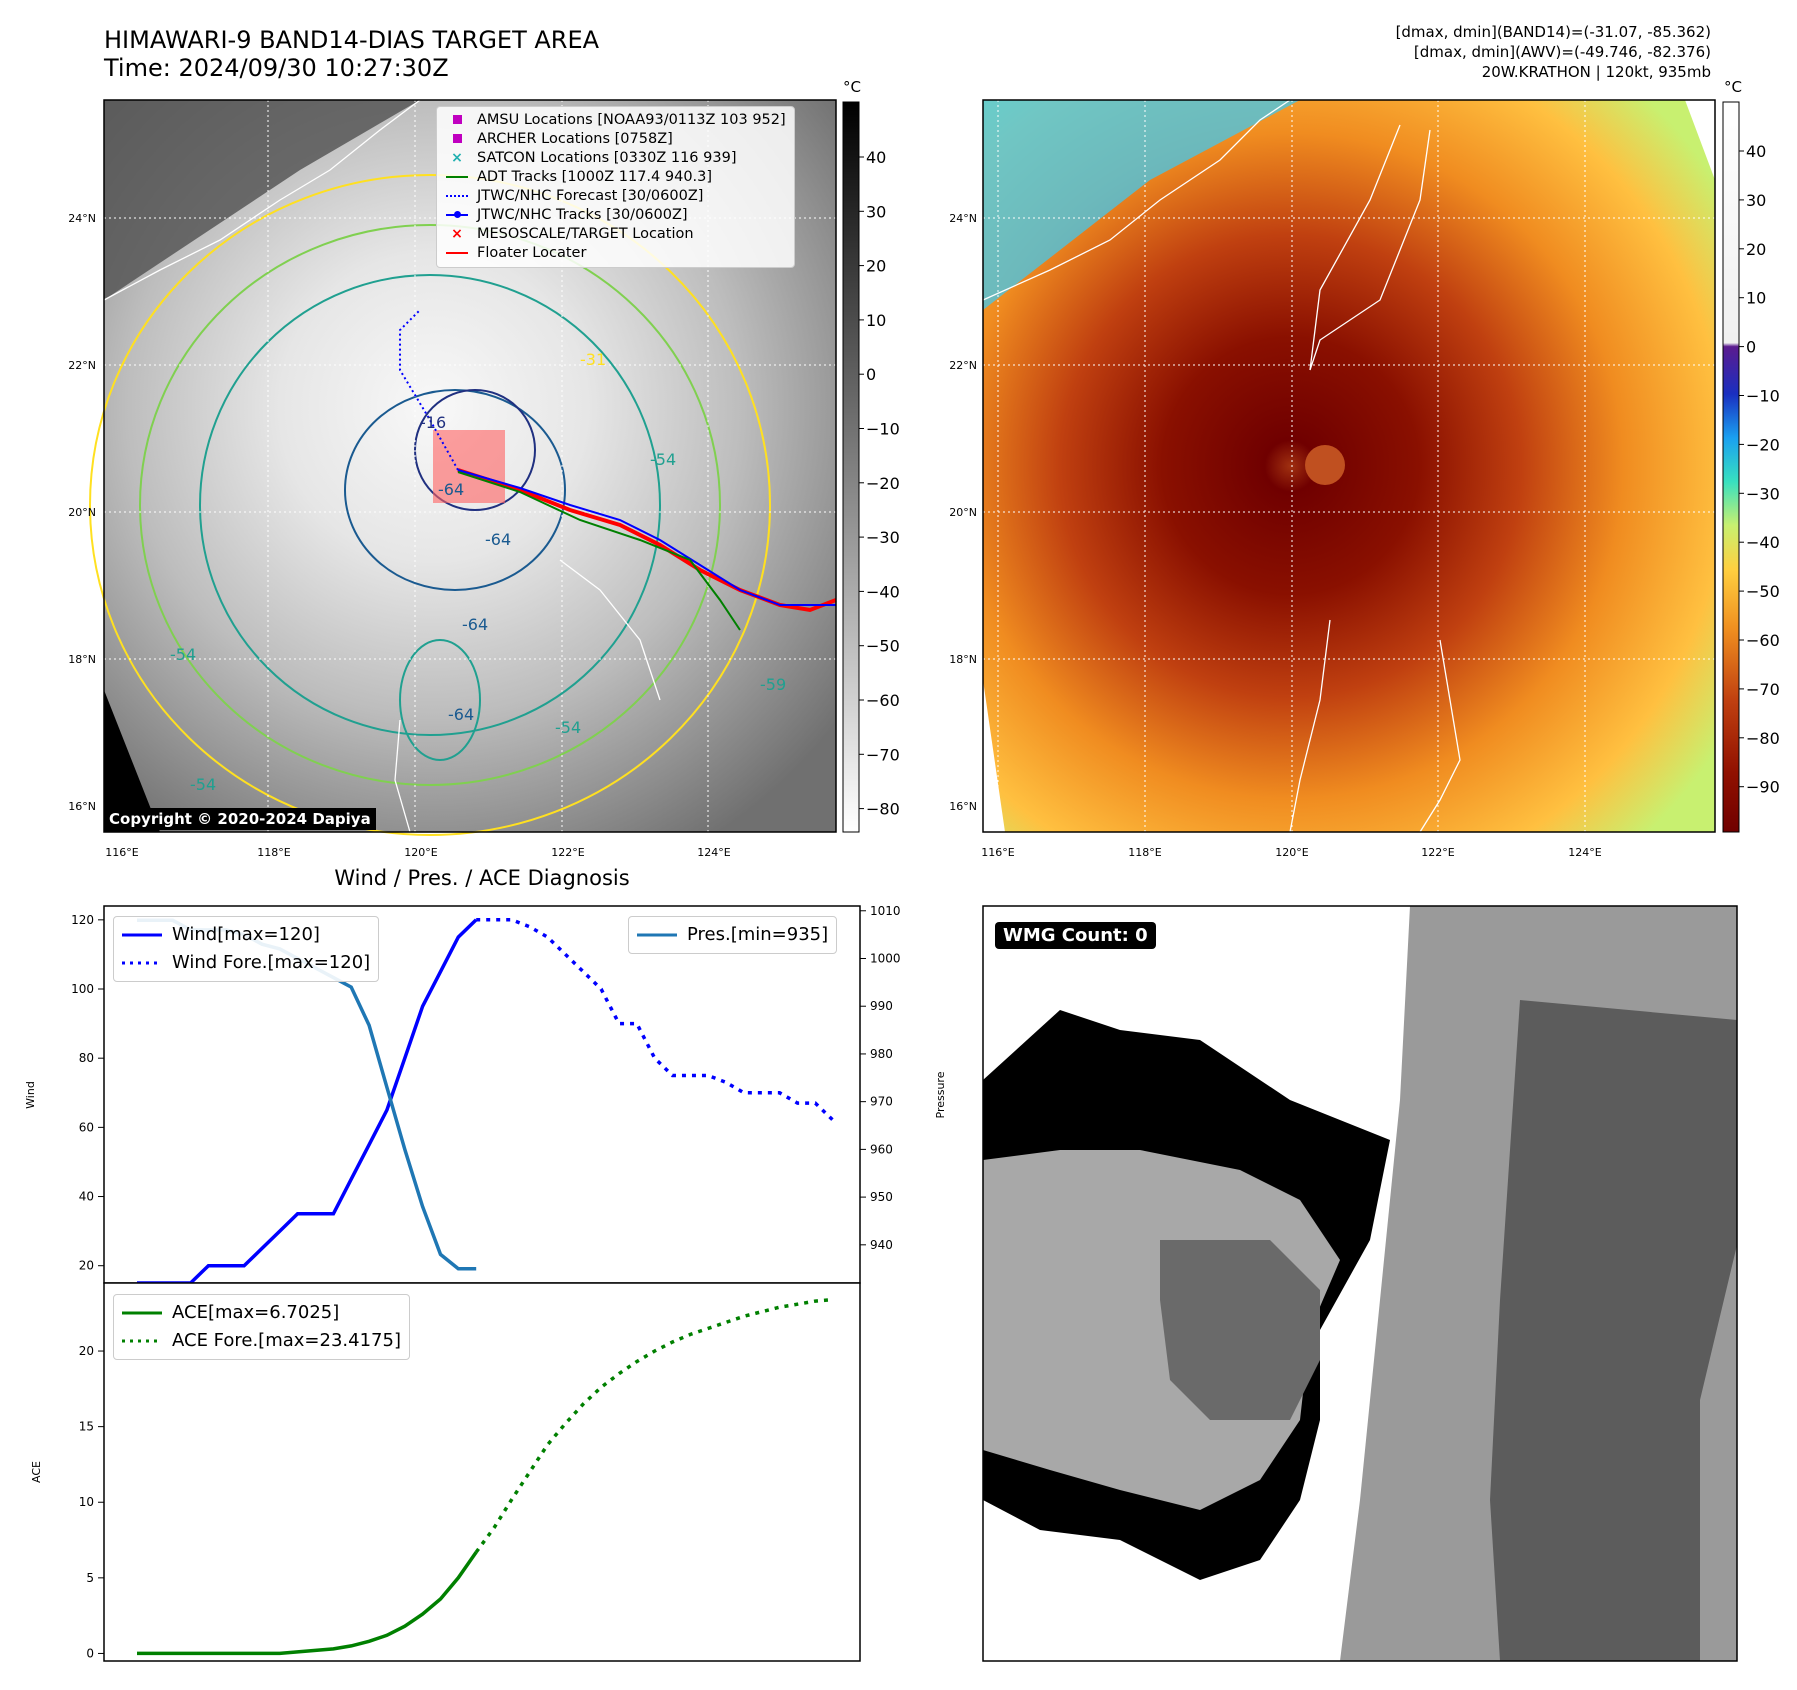  I want to click on floater-track, so click(647, 540).